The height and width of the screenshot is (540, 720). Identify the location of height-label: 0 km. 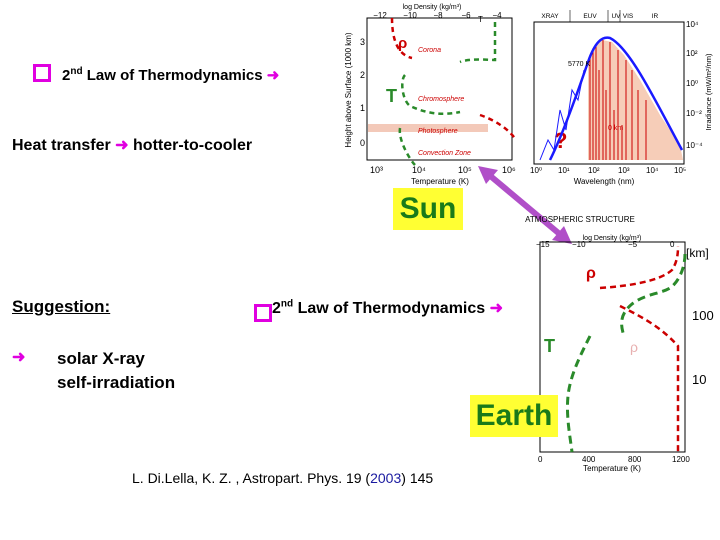
(615, 128).